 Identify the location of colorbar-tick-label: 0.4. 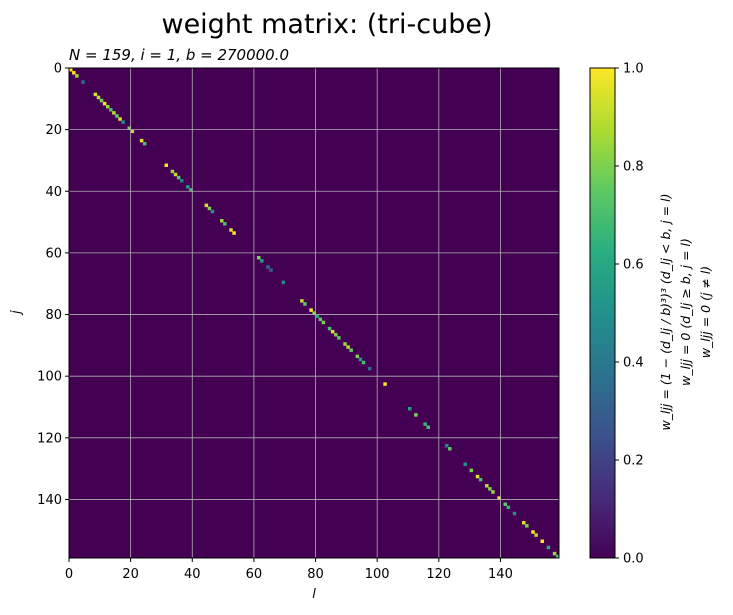
(633, 363).